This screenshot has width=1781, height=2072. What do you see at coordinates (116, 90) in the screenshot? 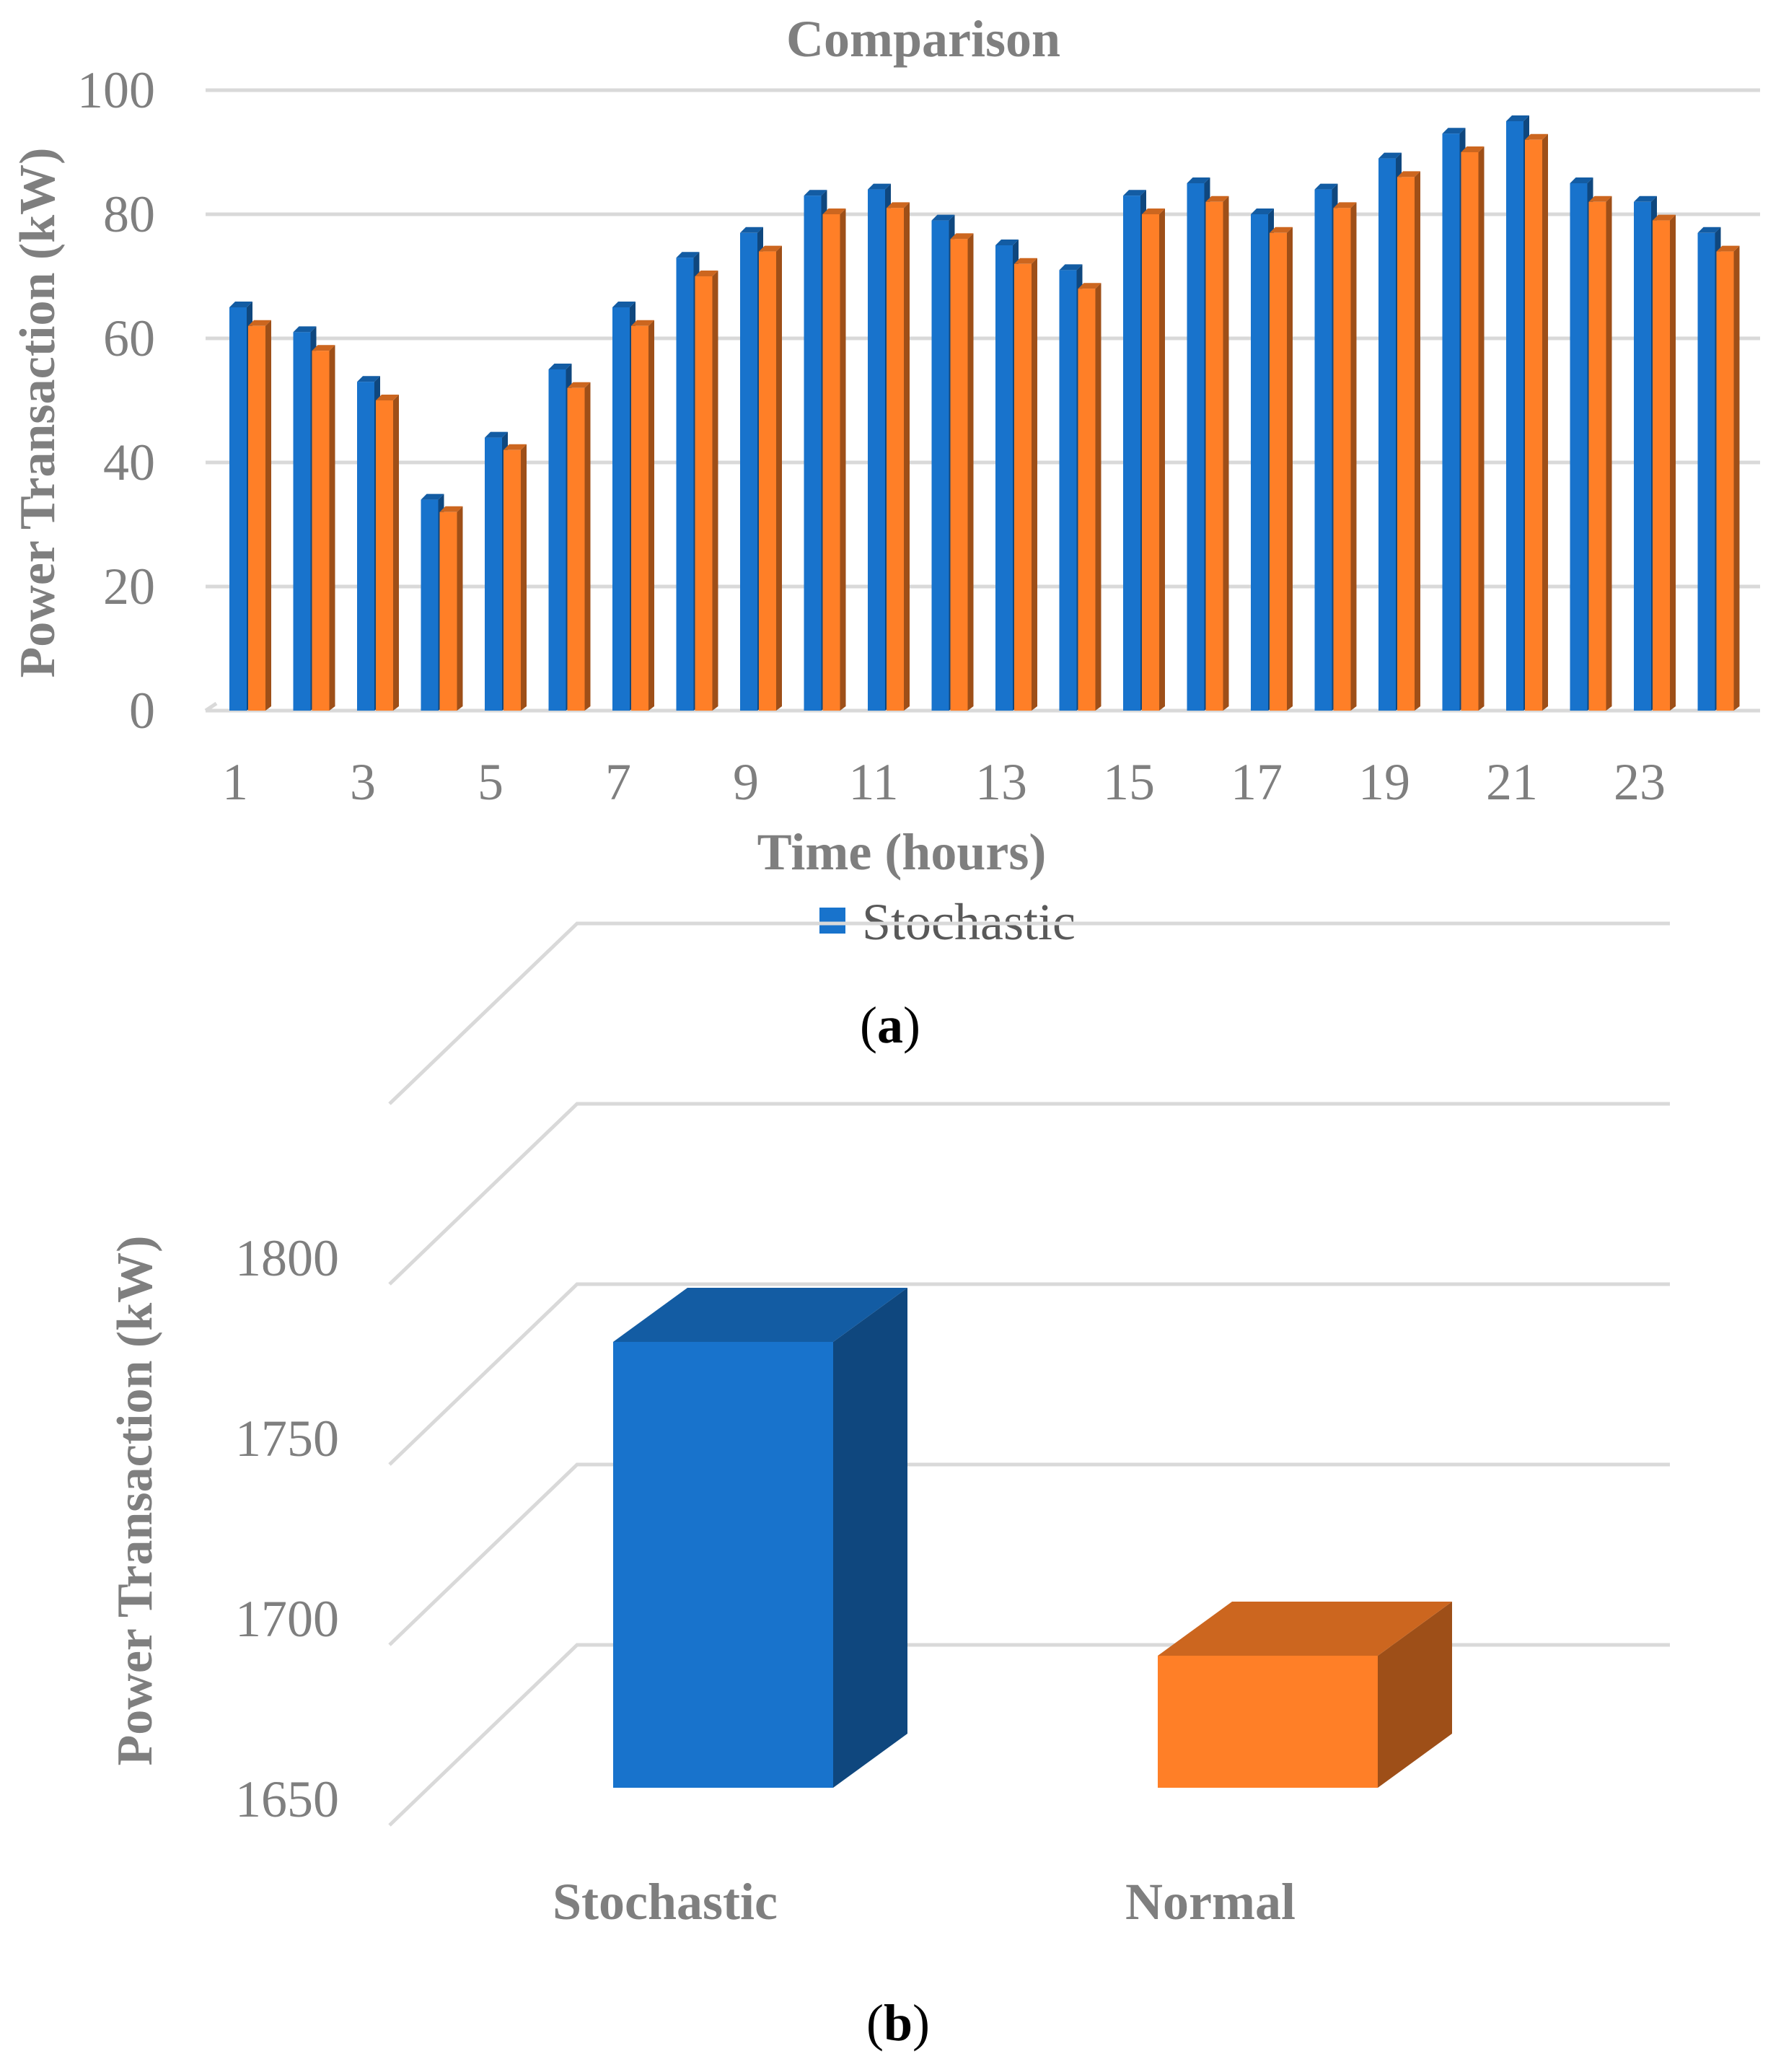
I see `y-tick-label: 100` at bounding box center [116, 90].